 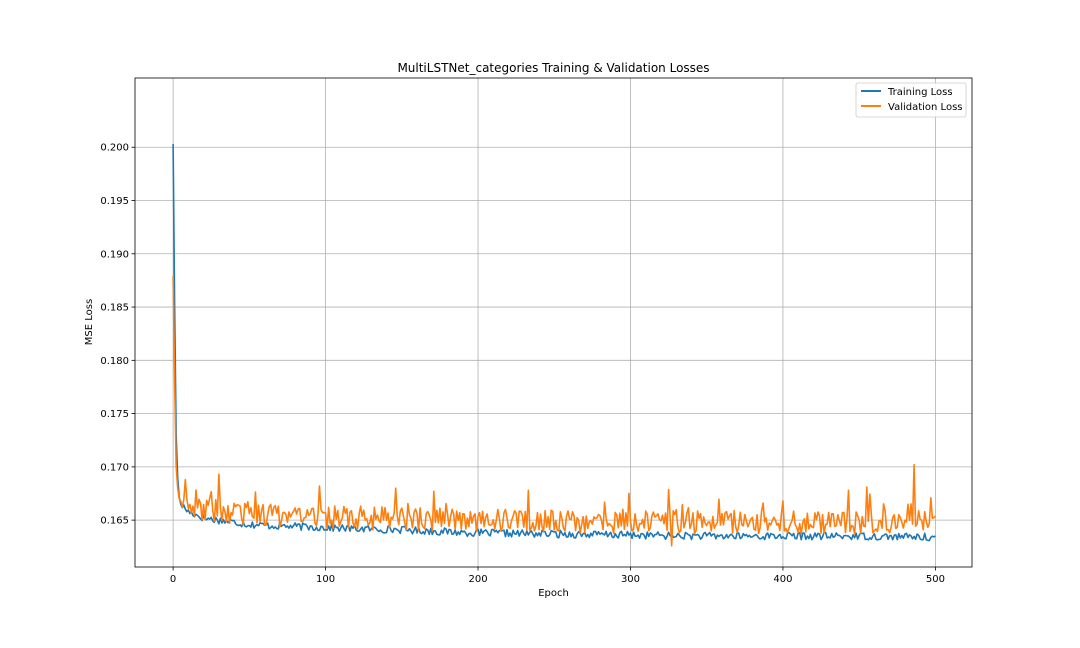 I want to click on x-tick-label: 400, so click(x=782, y=579).